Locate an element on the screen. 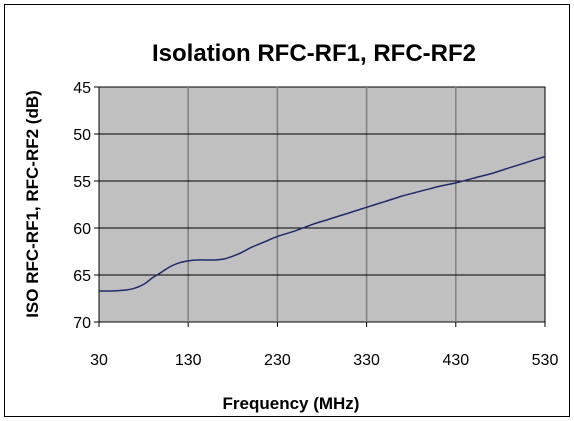 The image size is (574, 421). x-tick-label: 230 is located at coordinates (277, 360).